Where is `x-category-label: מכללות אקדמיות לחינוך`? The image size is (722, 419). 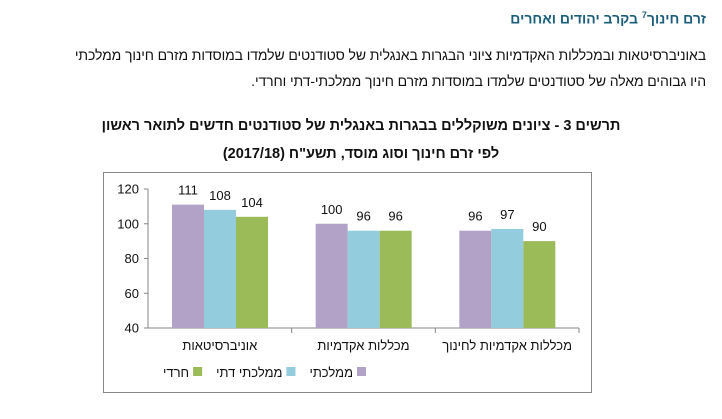
x-category-label: מכללות אקדמיות לחינוך is located at coordinates (507, 345).